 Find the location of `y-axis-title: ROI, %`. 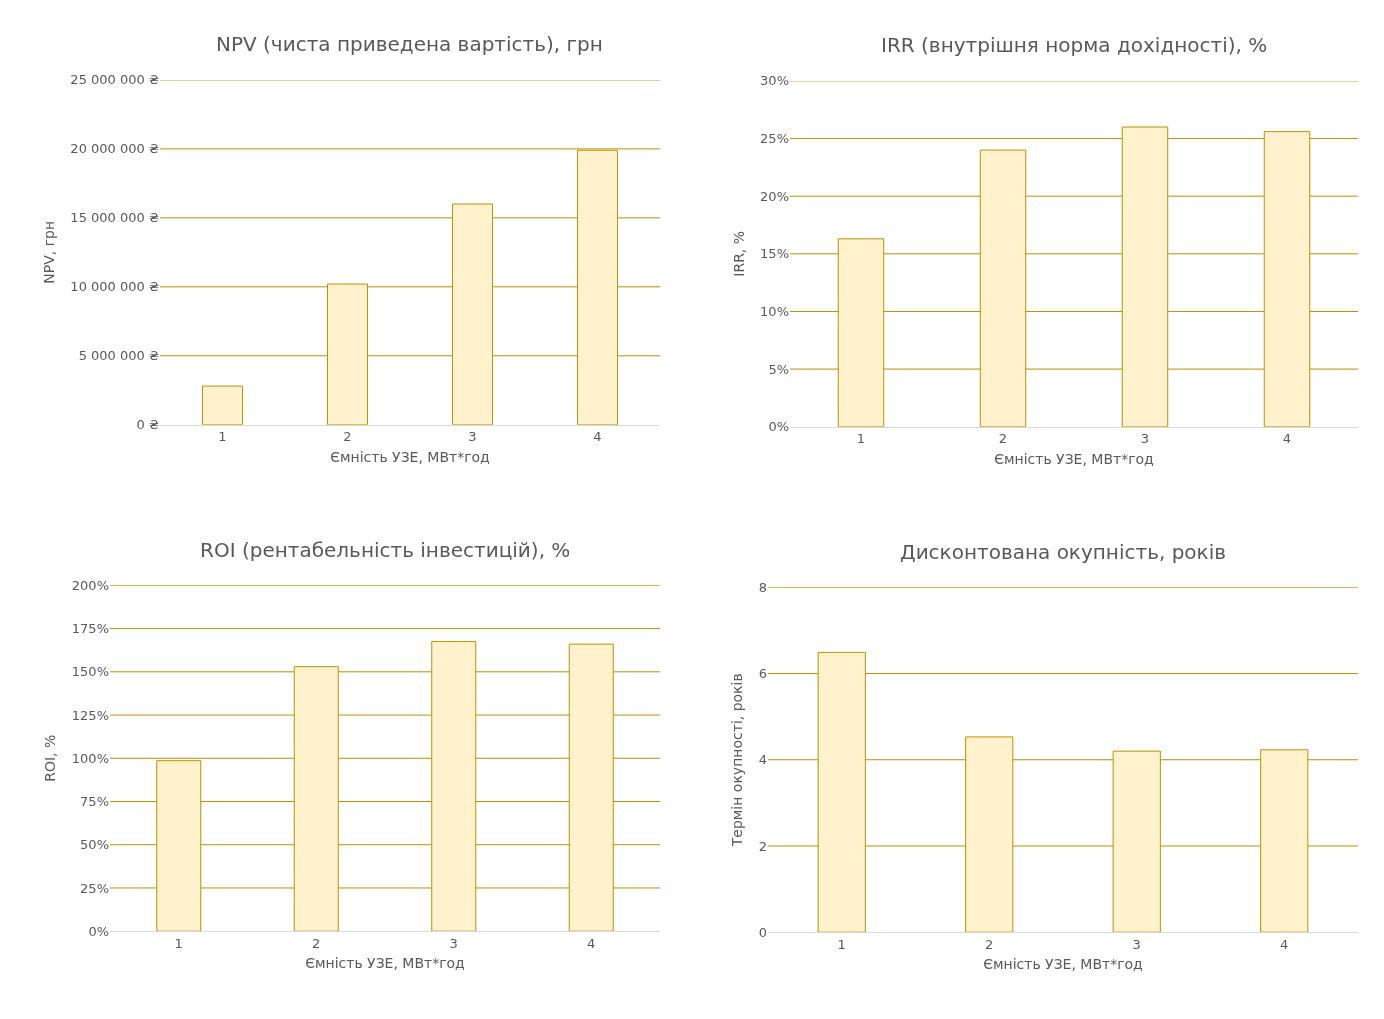

y-axis-title: ROI, % is located at coordinates (50, 758).